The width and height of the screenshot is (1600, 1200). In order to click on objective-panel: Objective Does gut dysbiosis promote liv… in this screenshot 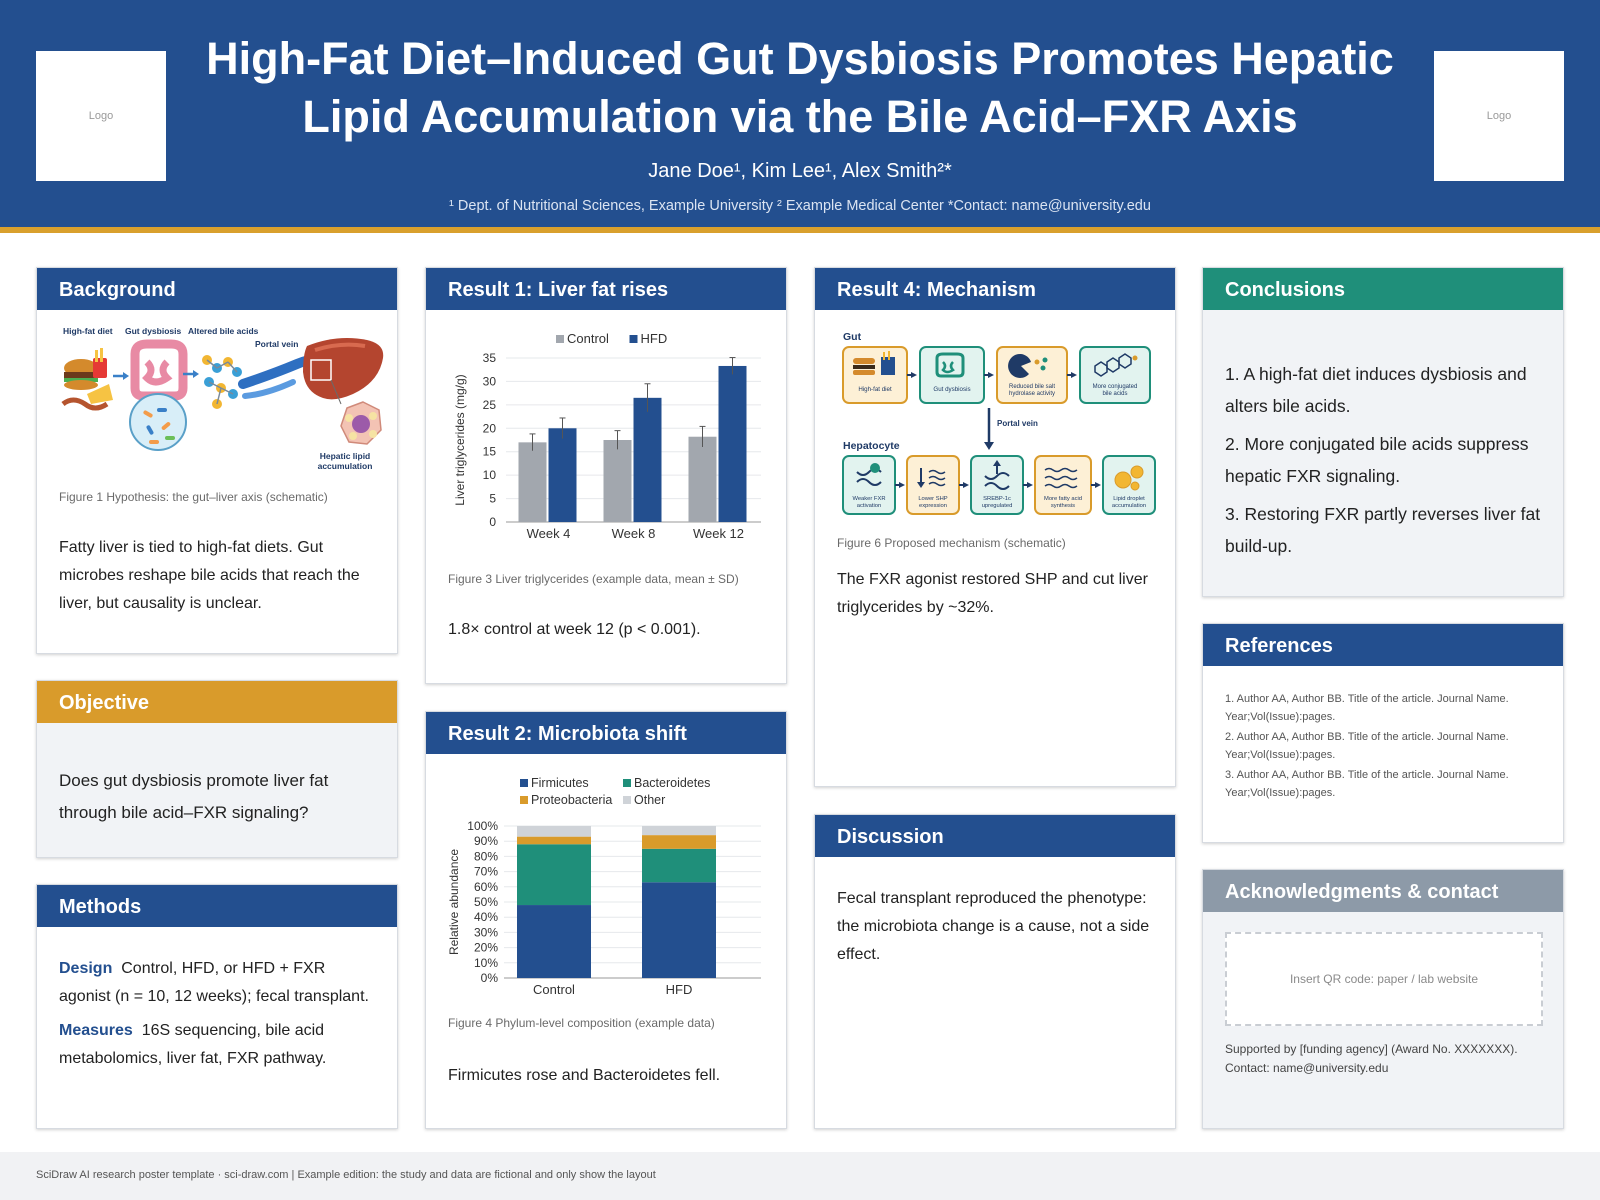, I will do `click(217, 769)`.